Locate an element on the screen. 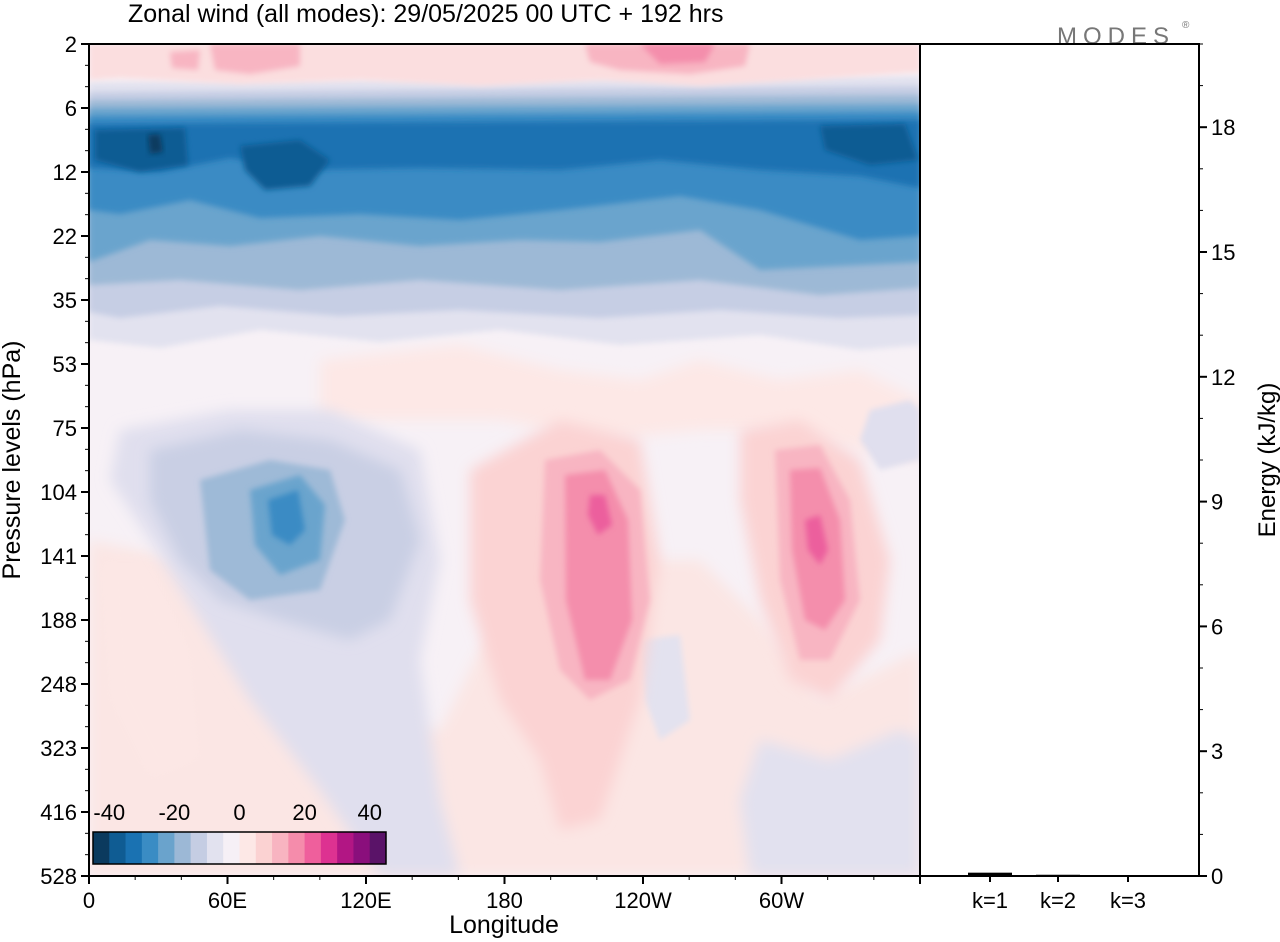 The width and height of the screenshot is (1280, 942). x-tick-label: 180 is located at coordinates (504, 900).